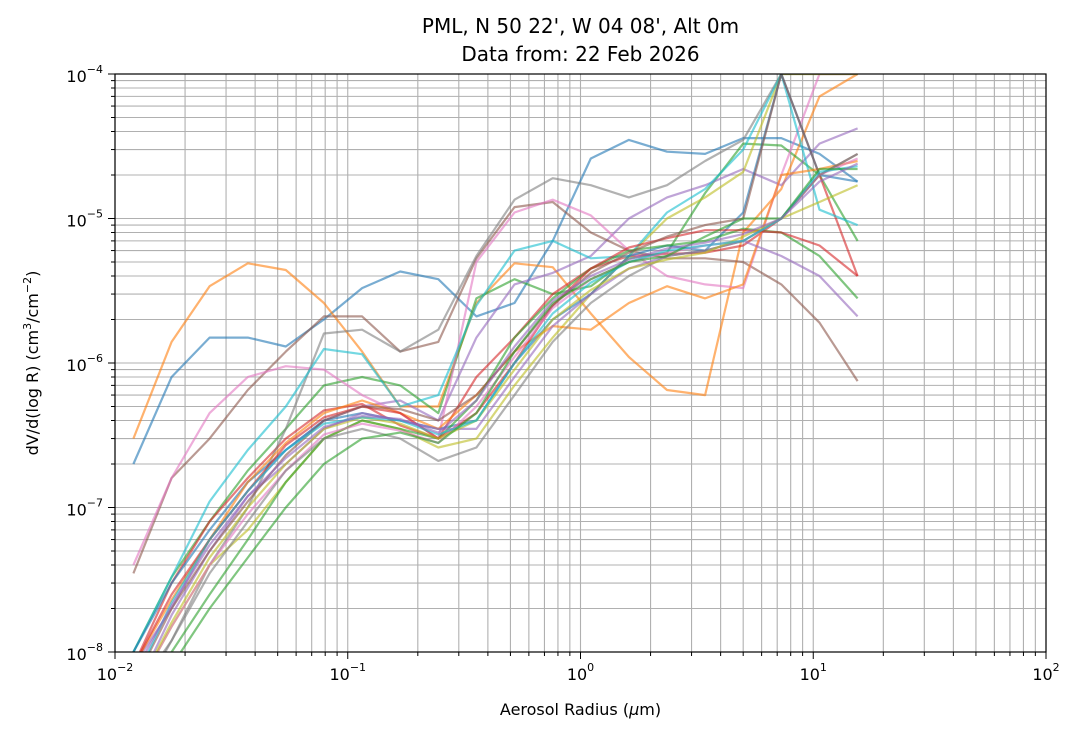  Describe the element at coordinates (813, 672) in the screenshot. I see `x-tick-label: 10¹` at that location.